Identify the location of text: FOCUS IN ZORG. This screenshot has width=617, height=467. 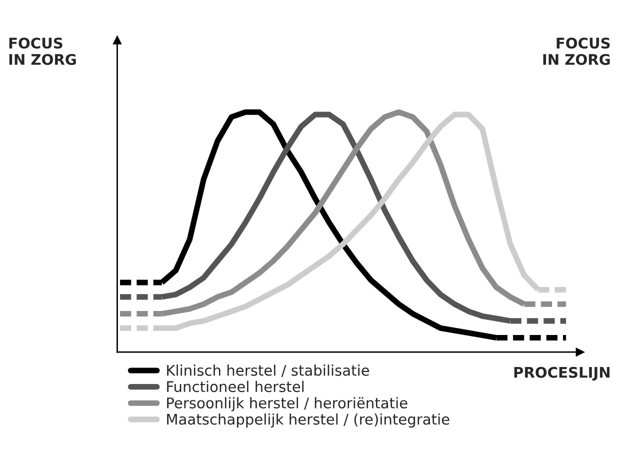
(576, 51).